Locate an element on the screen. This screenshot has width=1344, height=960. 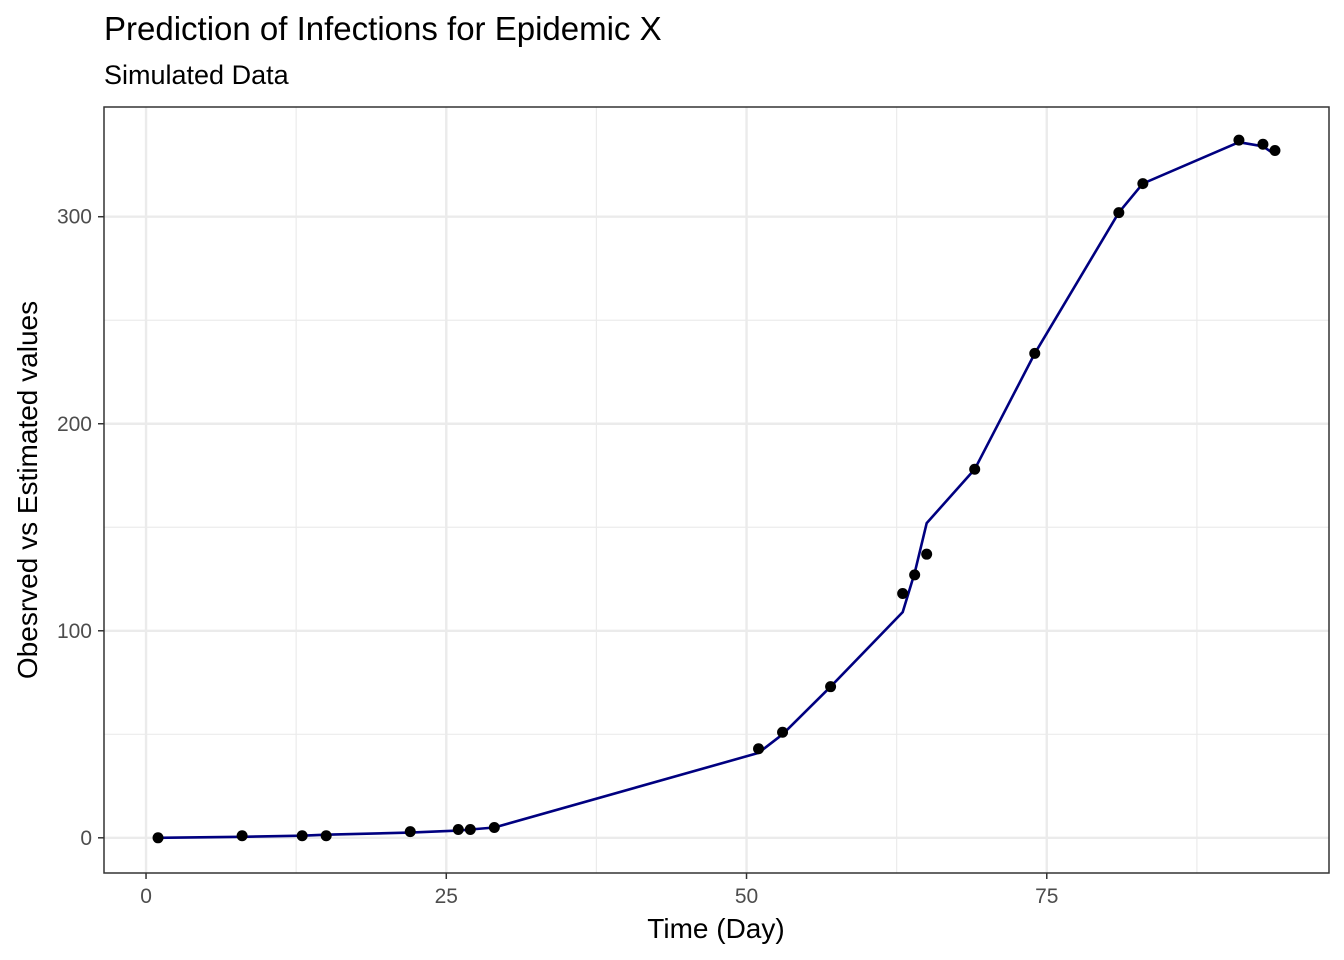
x-tick-label: 50 is located at coordinates (746, 896).